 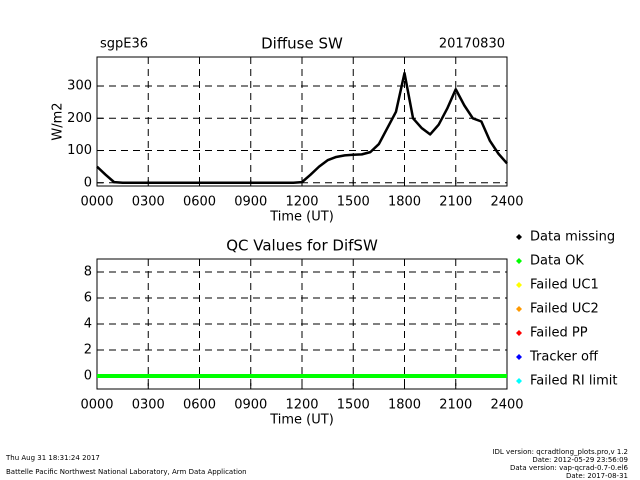 I want to click on y-tick-label: 100, so click(x=79, y=150).